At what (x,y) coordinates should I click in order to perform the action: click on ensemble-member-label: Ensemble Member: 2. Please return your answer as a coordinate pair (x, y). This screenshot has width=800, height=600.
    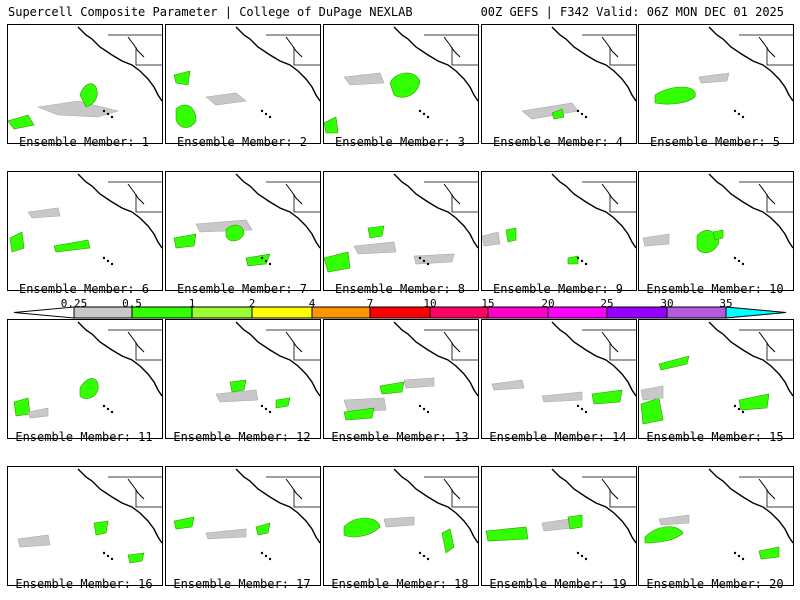
    Looking at the image, I should click on (242, 142).